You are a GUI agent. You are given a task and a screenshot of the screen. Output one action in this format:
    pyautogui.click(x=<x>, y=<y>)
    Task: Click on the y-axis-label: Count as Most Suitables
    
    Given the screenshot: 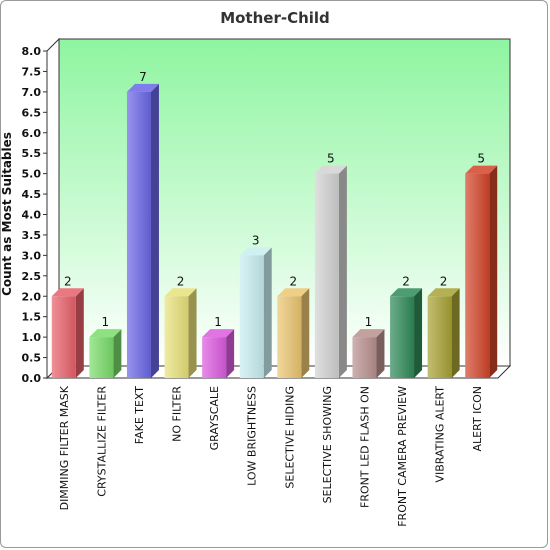 What is the action you would take?
    pyautogui.click(x=7, y=214)
    